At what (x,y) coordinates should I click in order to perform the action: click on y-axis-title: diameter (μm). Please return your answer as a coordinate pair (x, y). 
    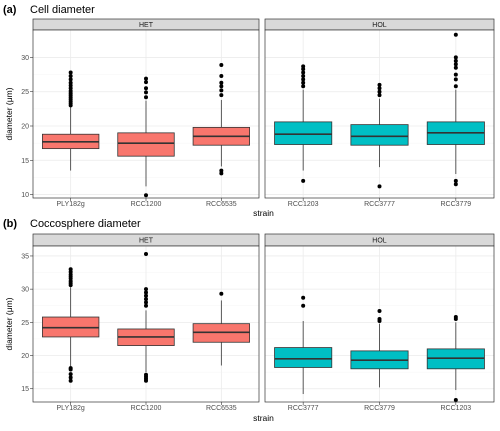
    Looking at the image, I should click on (9, 113).